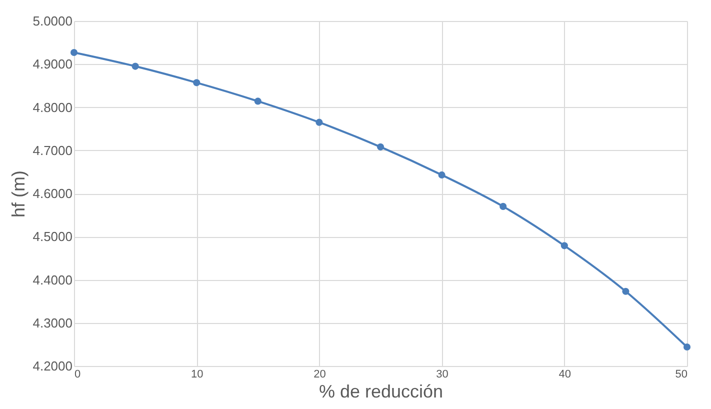  Describe the element at coordinates (52, 150) in the screenshot. I see `y-tick-label: 4.7000` at that location.